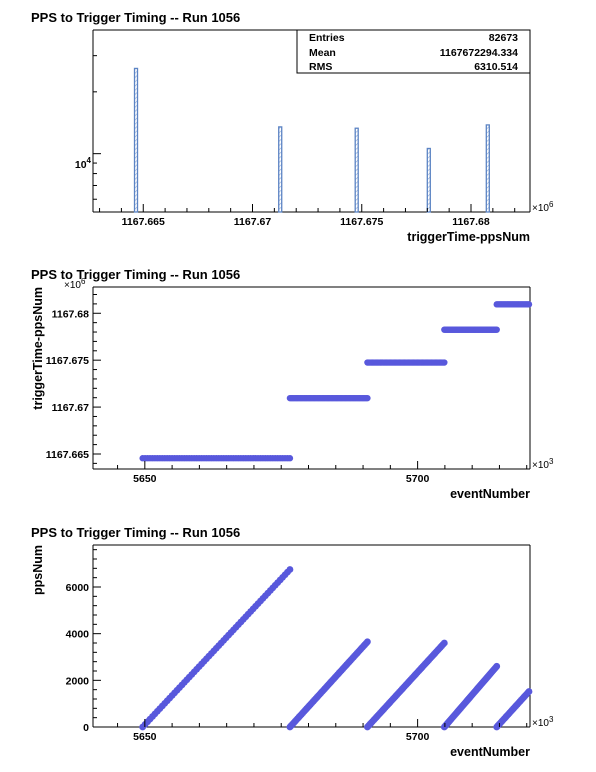  I want to click on y-tick-label: 104, so click(83, 163).